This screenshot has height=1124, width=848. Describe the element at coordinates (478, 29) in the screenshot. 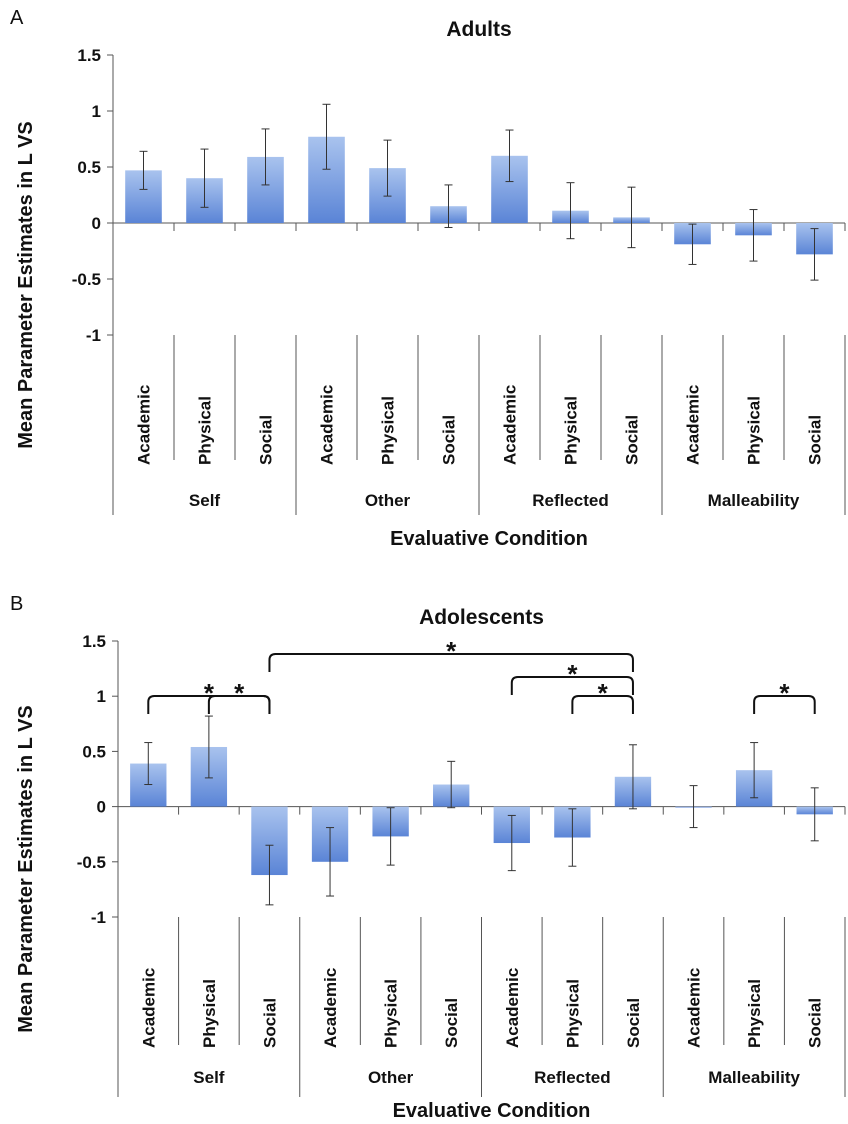

I see `chart-title: Adults` at that location.